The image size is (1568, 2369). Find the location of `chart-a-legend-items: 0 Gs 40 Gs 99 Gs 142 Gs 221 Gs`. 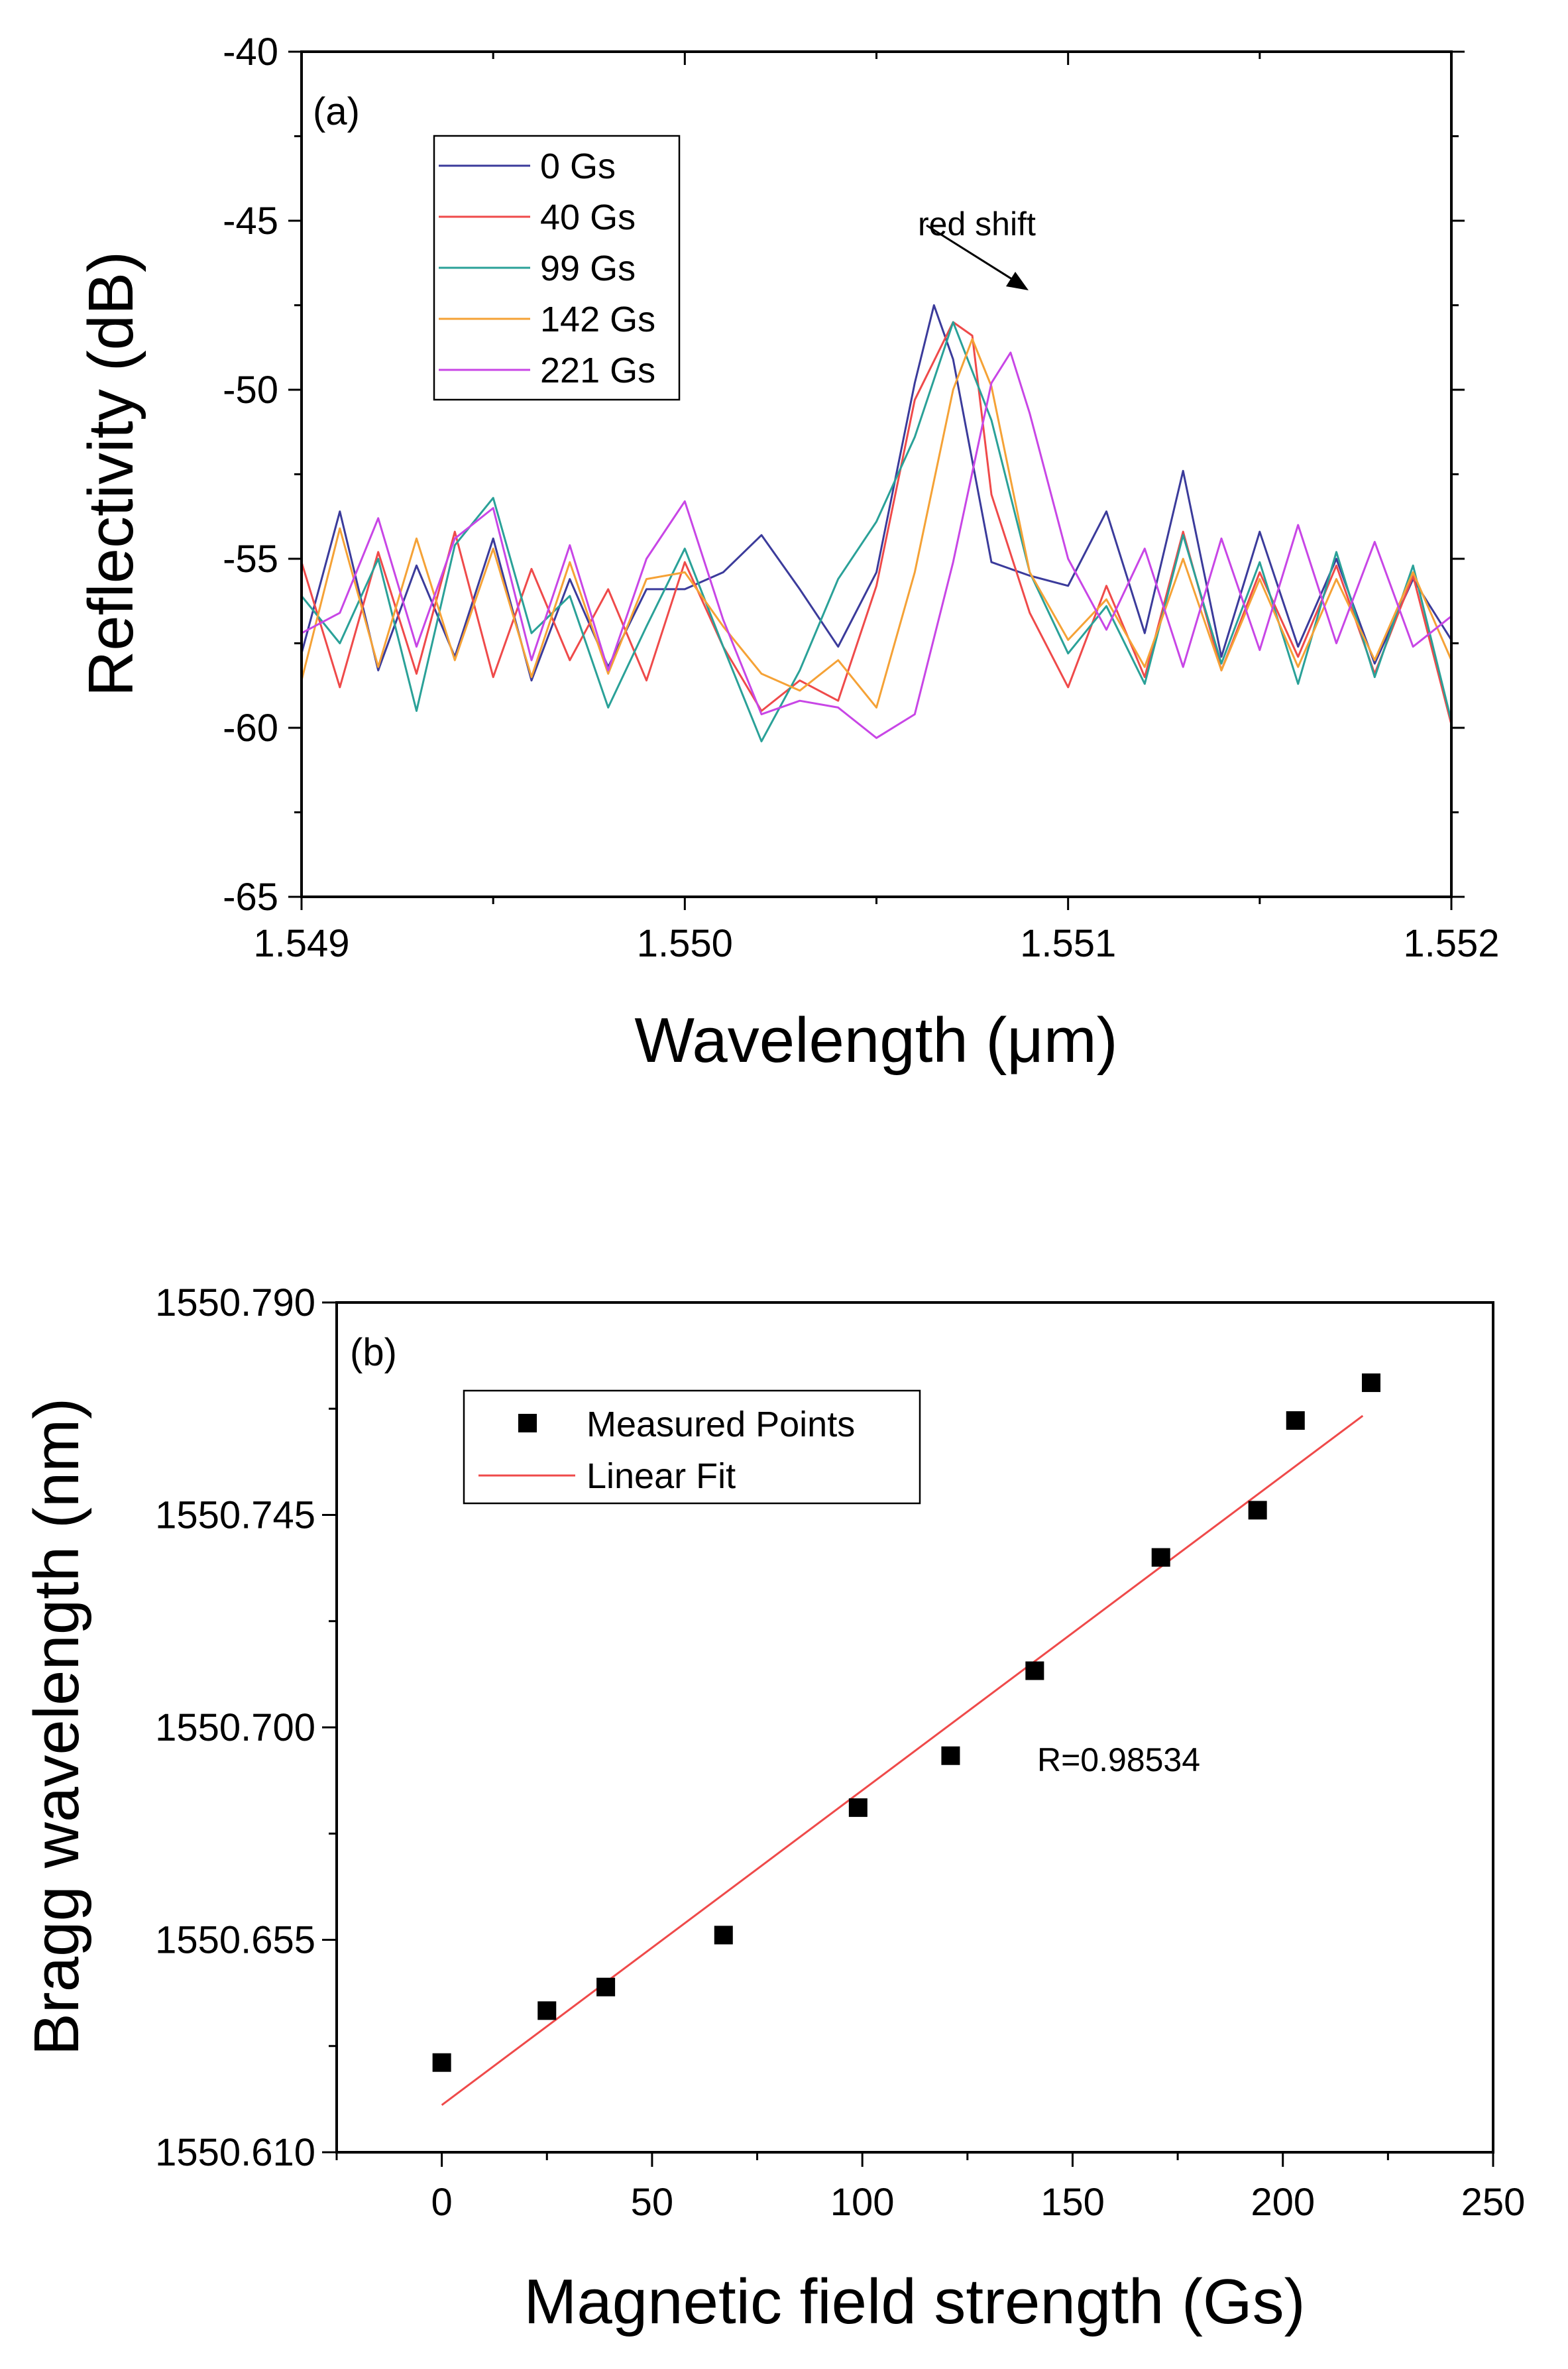

chart-a-legend-items: 0 Gs 40 Gs 99 Gs 142 Gs 221 Gs is located at coordinates (547, 268).